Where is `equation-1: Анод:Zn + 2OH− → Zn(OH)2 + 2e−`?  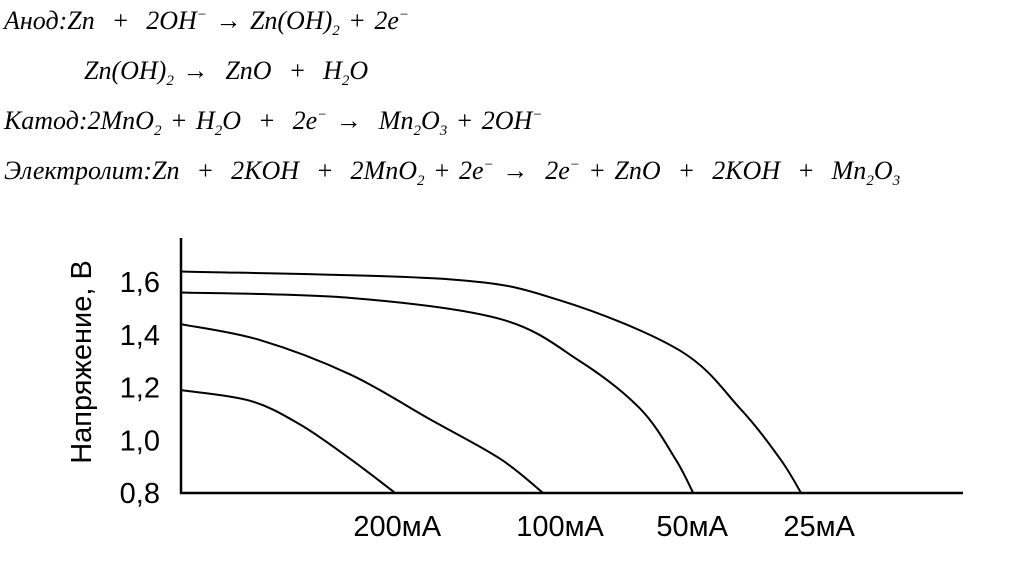 equation-1: Анод:Zn + 2OH− → Zn(OH)2 + 2e− is located at coordinates (206, 23).